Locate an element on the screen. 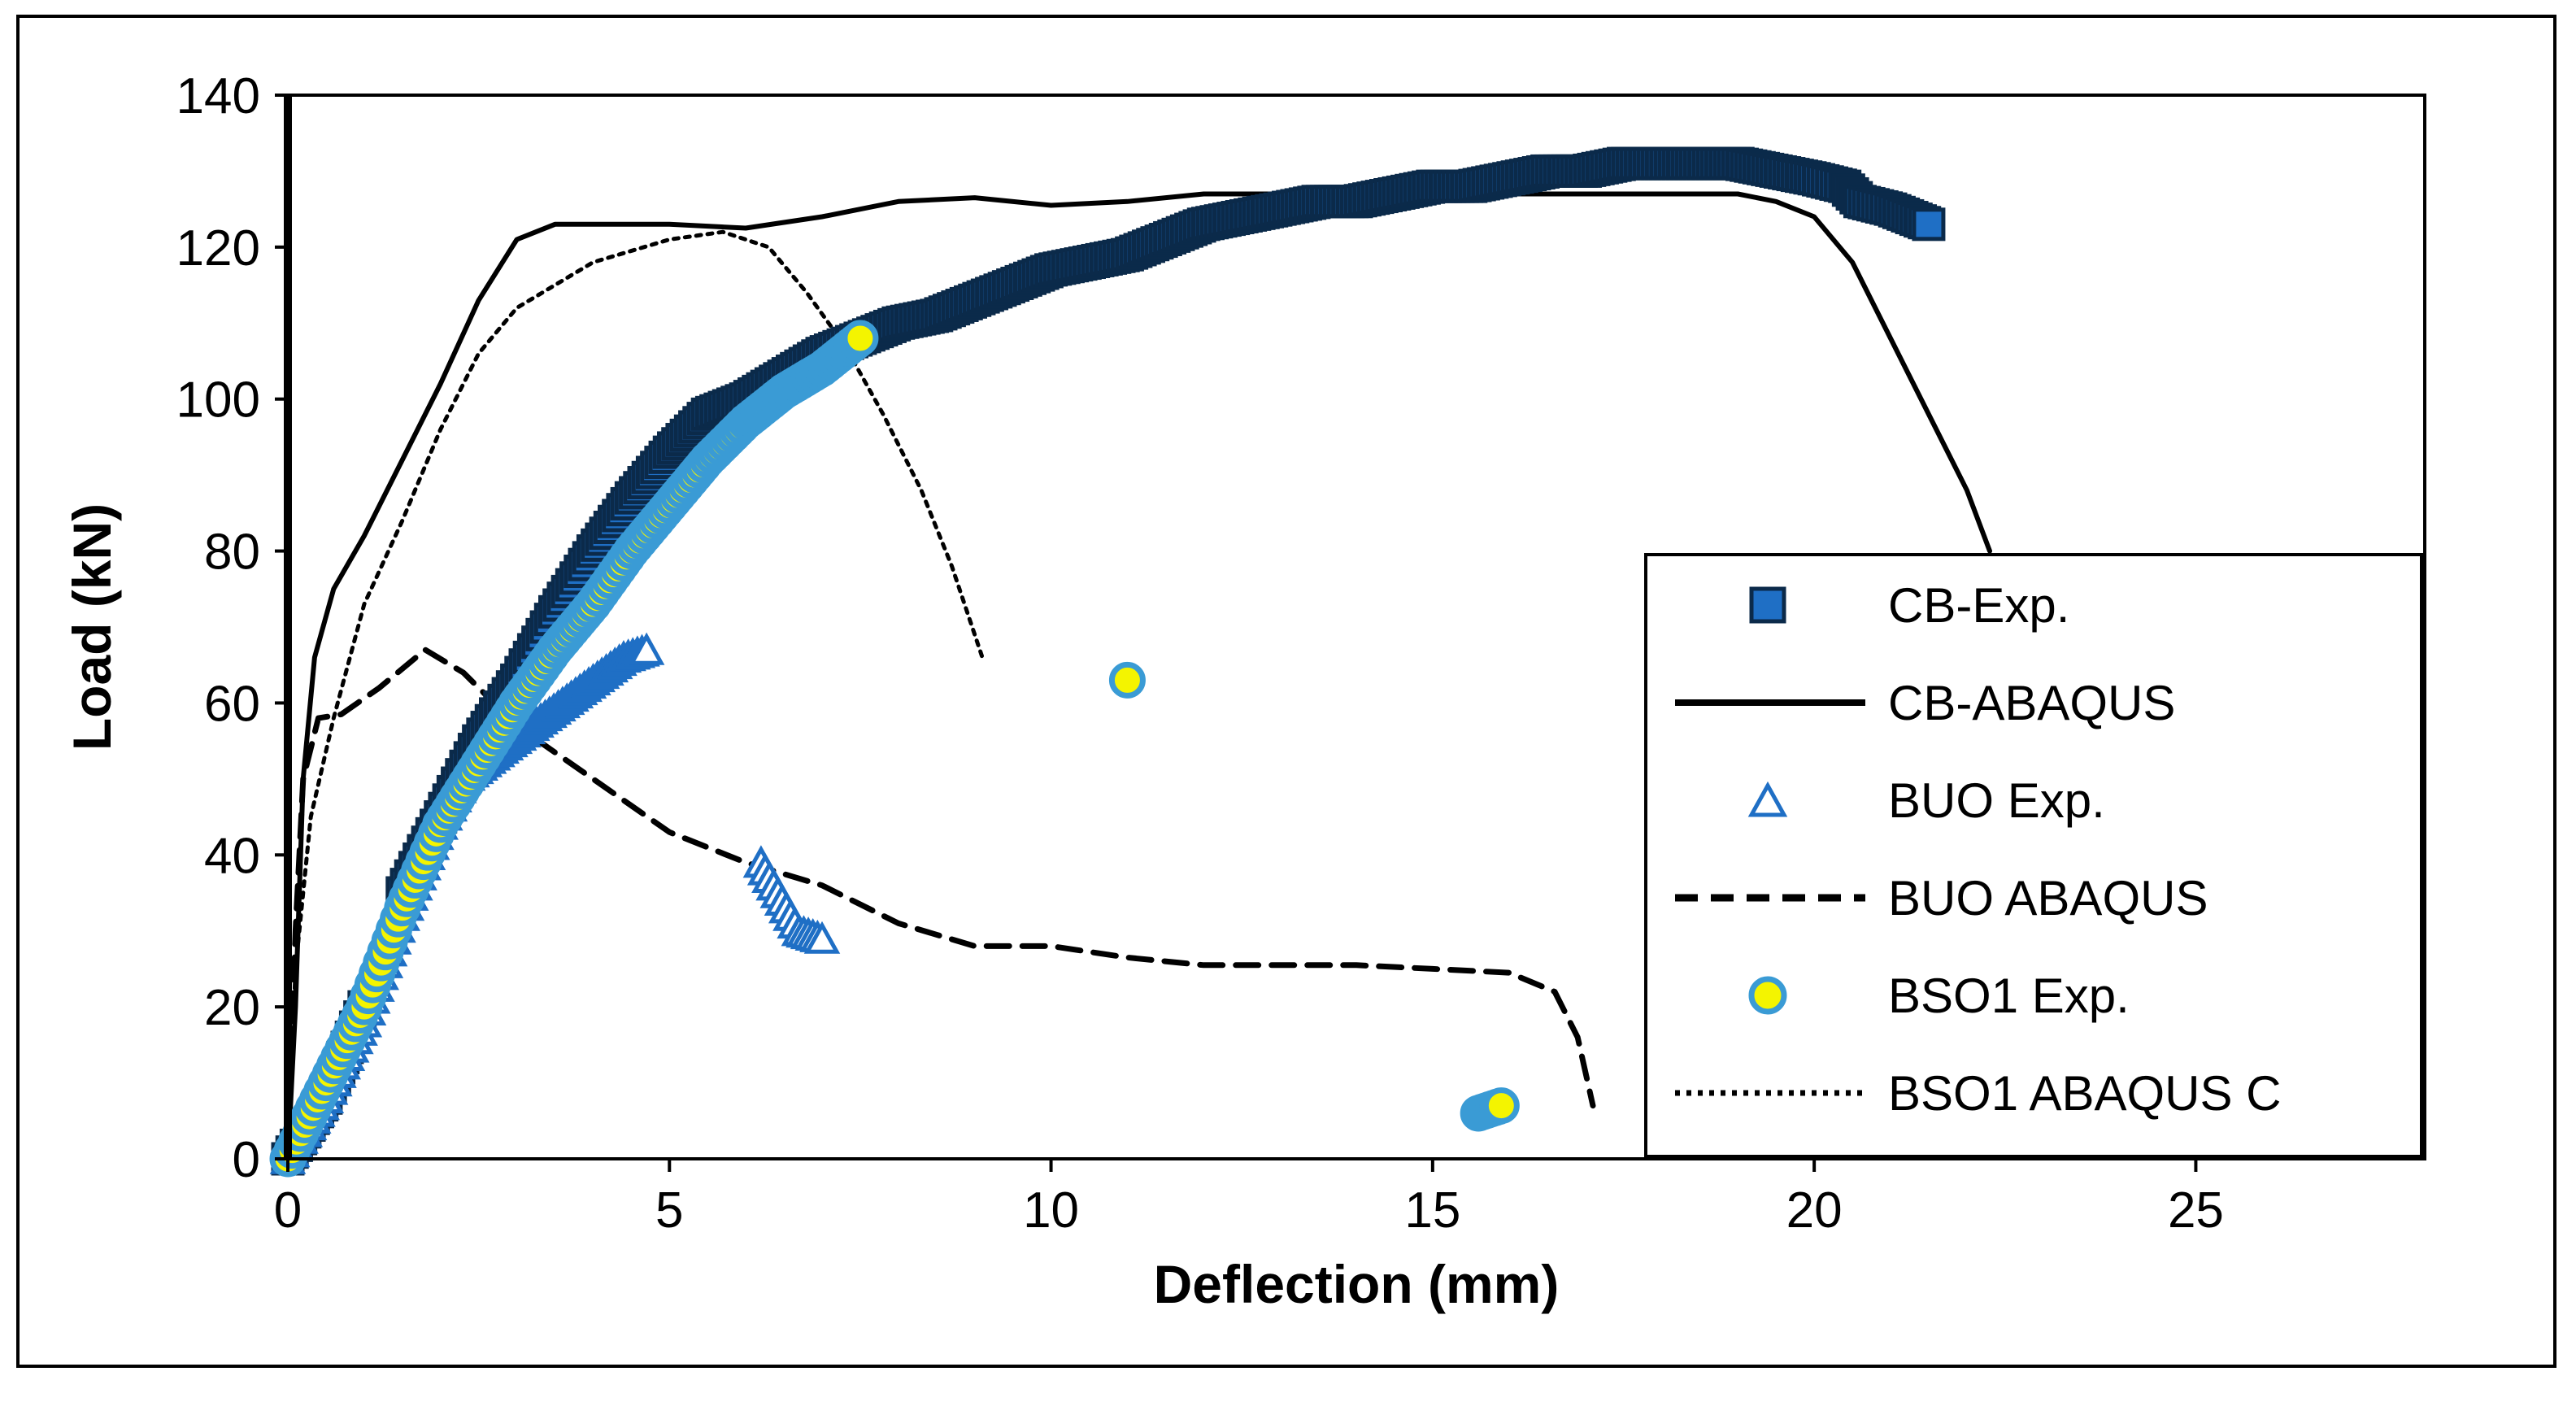 The height and width of the screenshot is (1402, 2576). legend-label: BSO1 ABAQUS C is located at coordinates (2085, 1094).